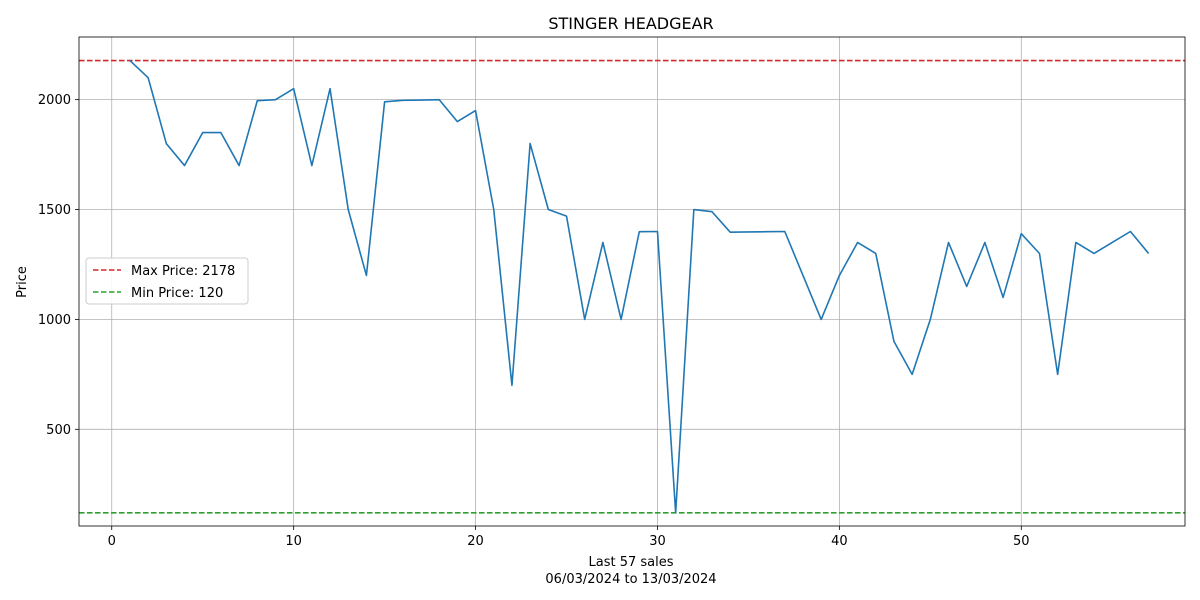 The height and width of the screenshot is (600, 1200). Describe the element at coordinates (177, 293) in the screenshot. I see `legend-label-min: Min Price: 120` at that location.